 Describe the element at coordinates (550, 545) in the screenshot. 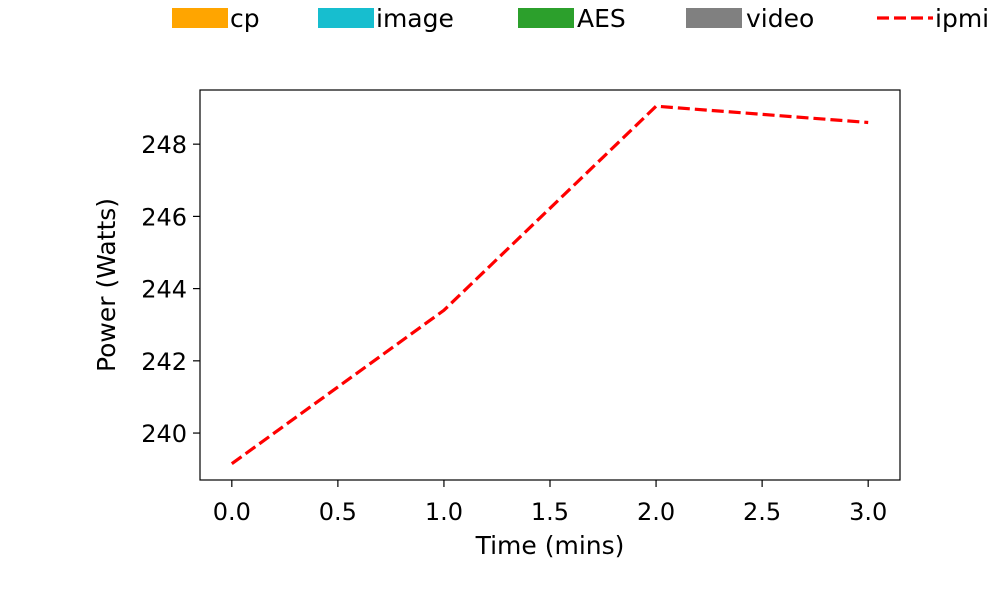

I see `x-axis-label: Time (mins)` at that location.